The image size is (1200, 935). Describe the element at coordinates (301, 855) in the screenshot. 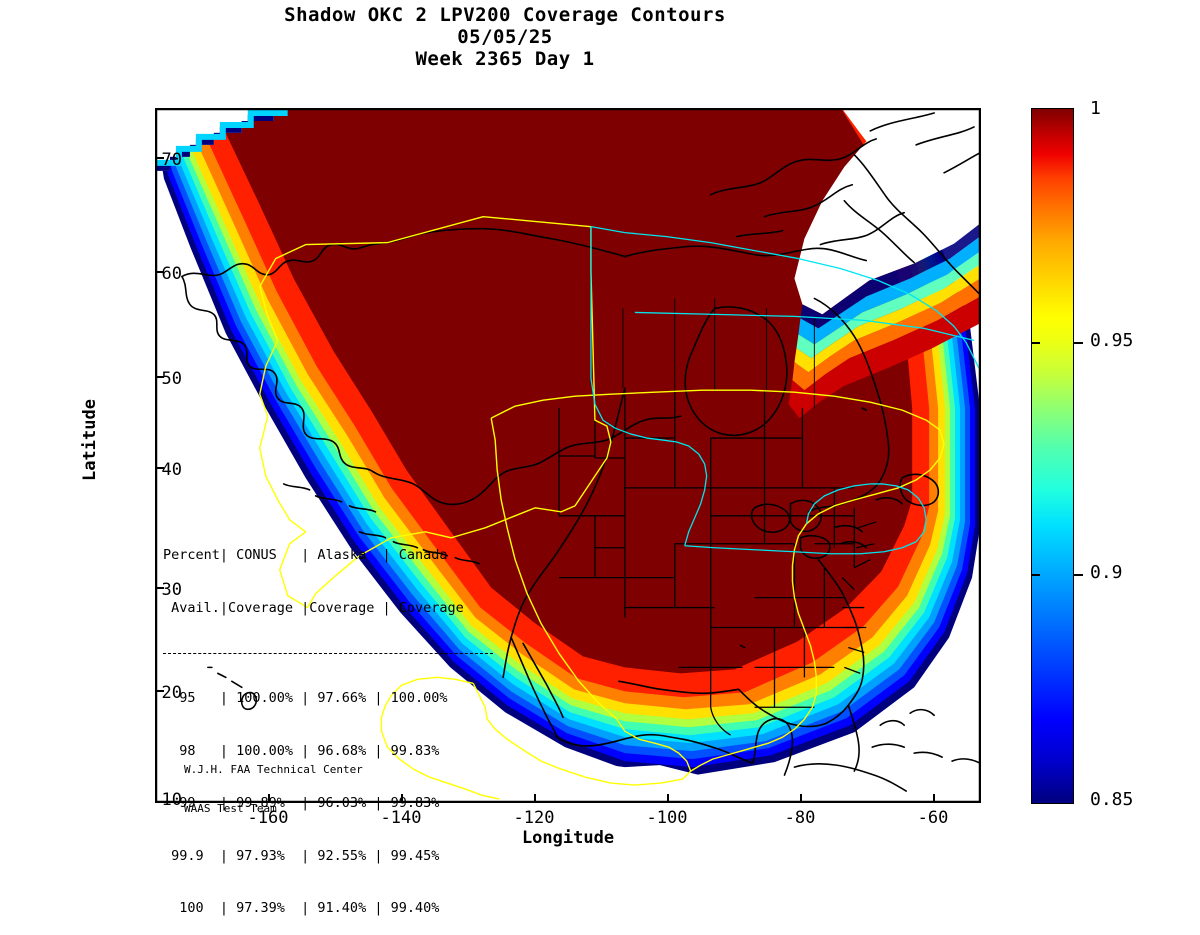

I see `stats-row-99-9: 99.9 | 97.93% | 92.55% | 99.45%` at that location.